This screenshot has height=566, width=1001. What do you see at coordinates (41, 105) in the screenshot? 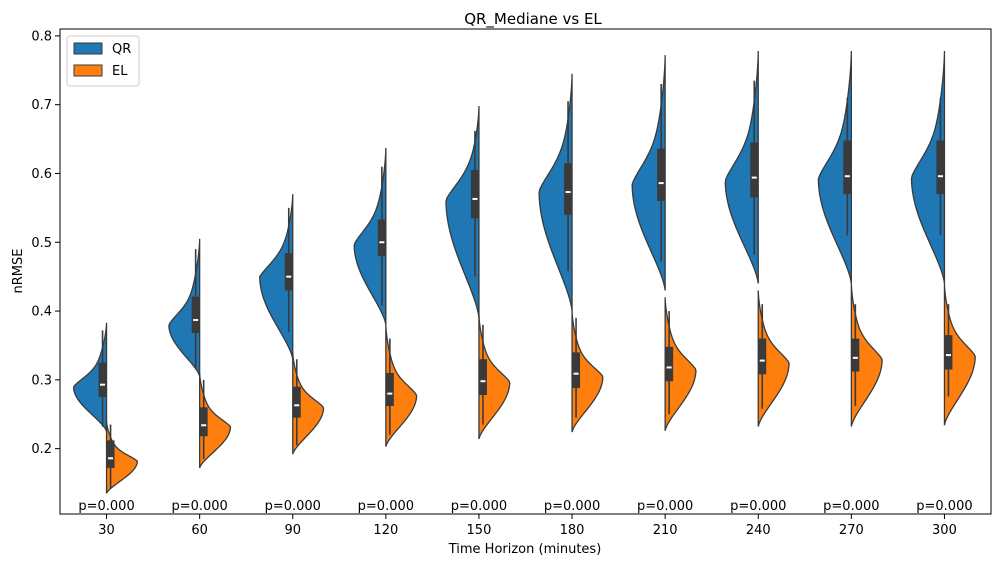
I see `y-tick-label-0.7: 0.7` at bounding box center [41, 105].